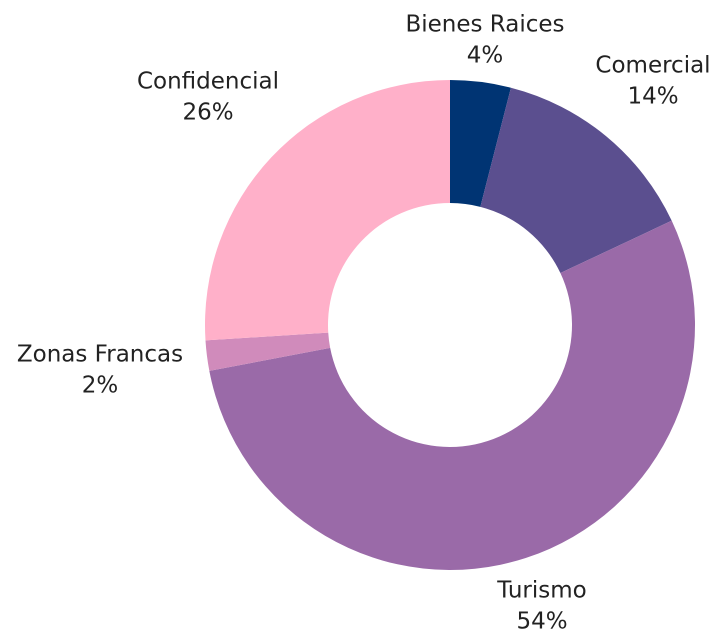  I want to click on slice-label: Comercial, so click(652, 66).